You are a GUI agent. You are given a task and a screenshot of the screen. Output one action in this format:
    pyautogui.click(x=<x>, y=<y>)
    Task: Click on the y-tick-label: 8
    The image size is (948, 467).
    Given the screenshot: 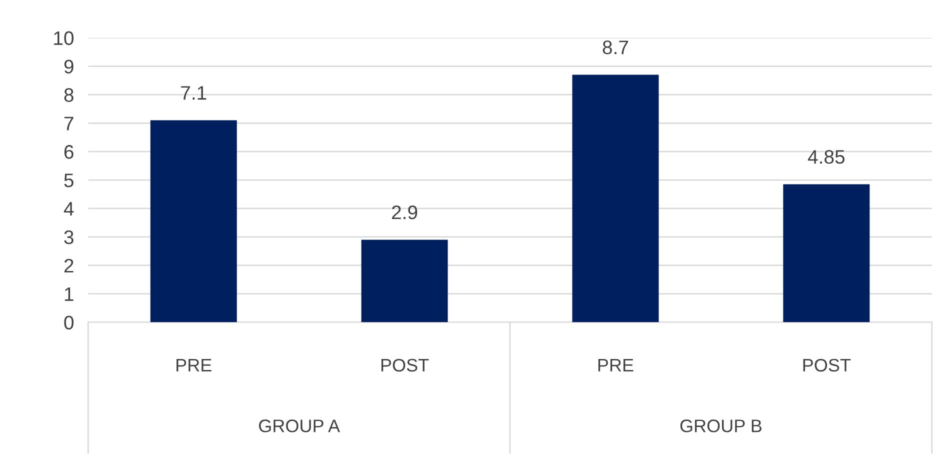 What is the action you would take?
    pyautogui.click(x=69, y=95)
    